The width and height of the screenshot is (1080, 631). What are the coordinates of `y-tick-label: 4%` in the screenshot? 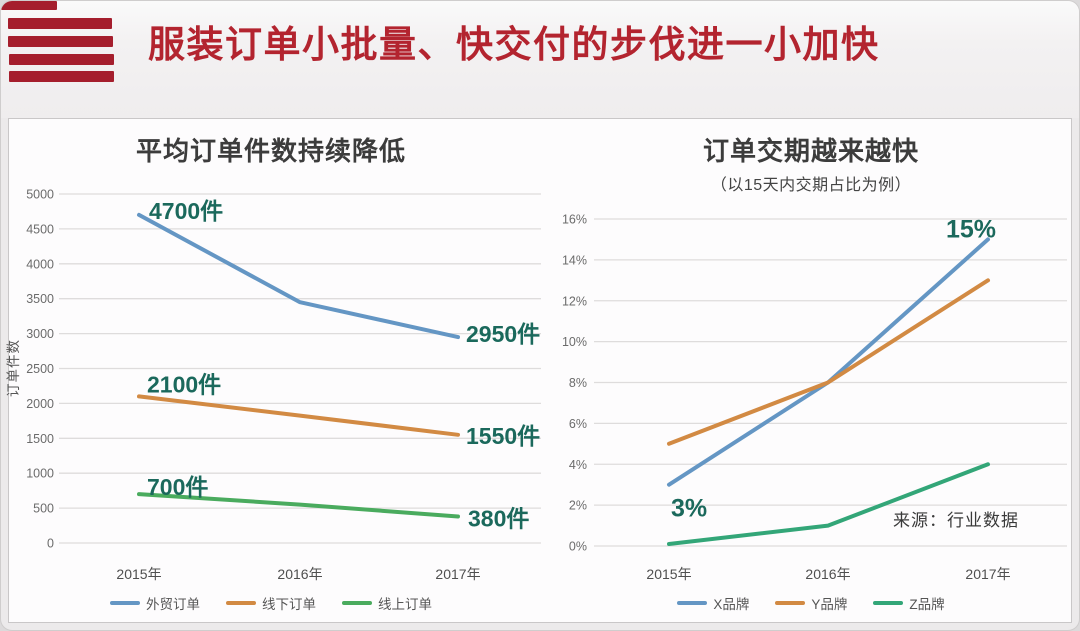 It's located at (578, 465).